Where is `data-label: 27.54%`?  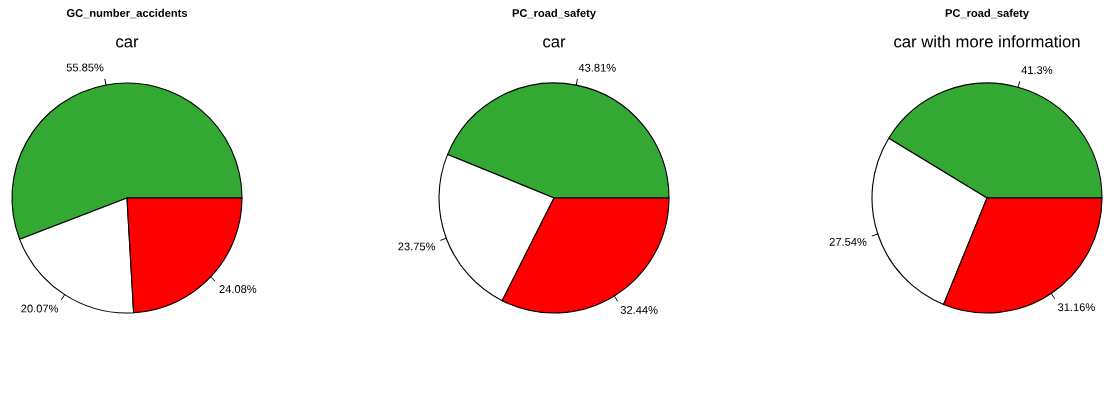 data-label: 27.54% is located at coordinates (848, 241).